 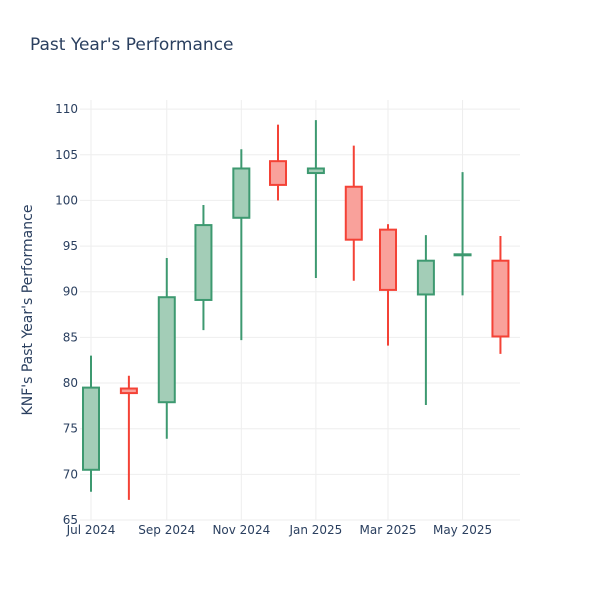 What do you see at coordinates (66, 155) in the screenshot?
I see `y-tick-label: 105` at bounding box center [66, 155].